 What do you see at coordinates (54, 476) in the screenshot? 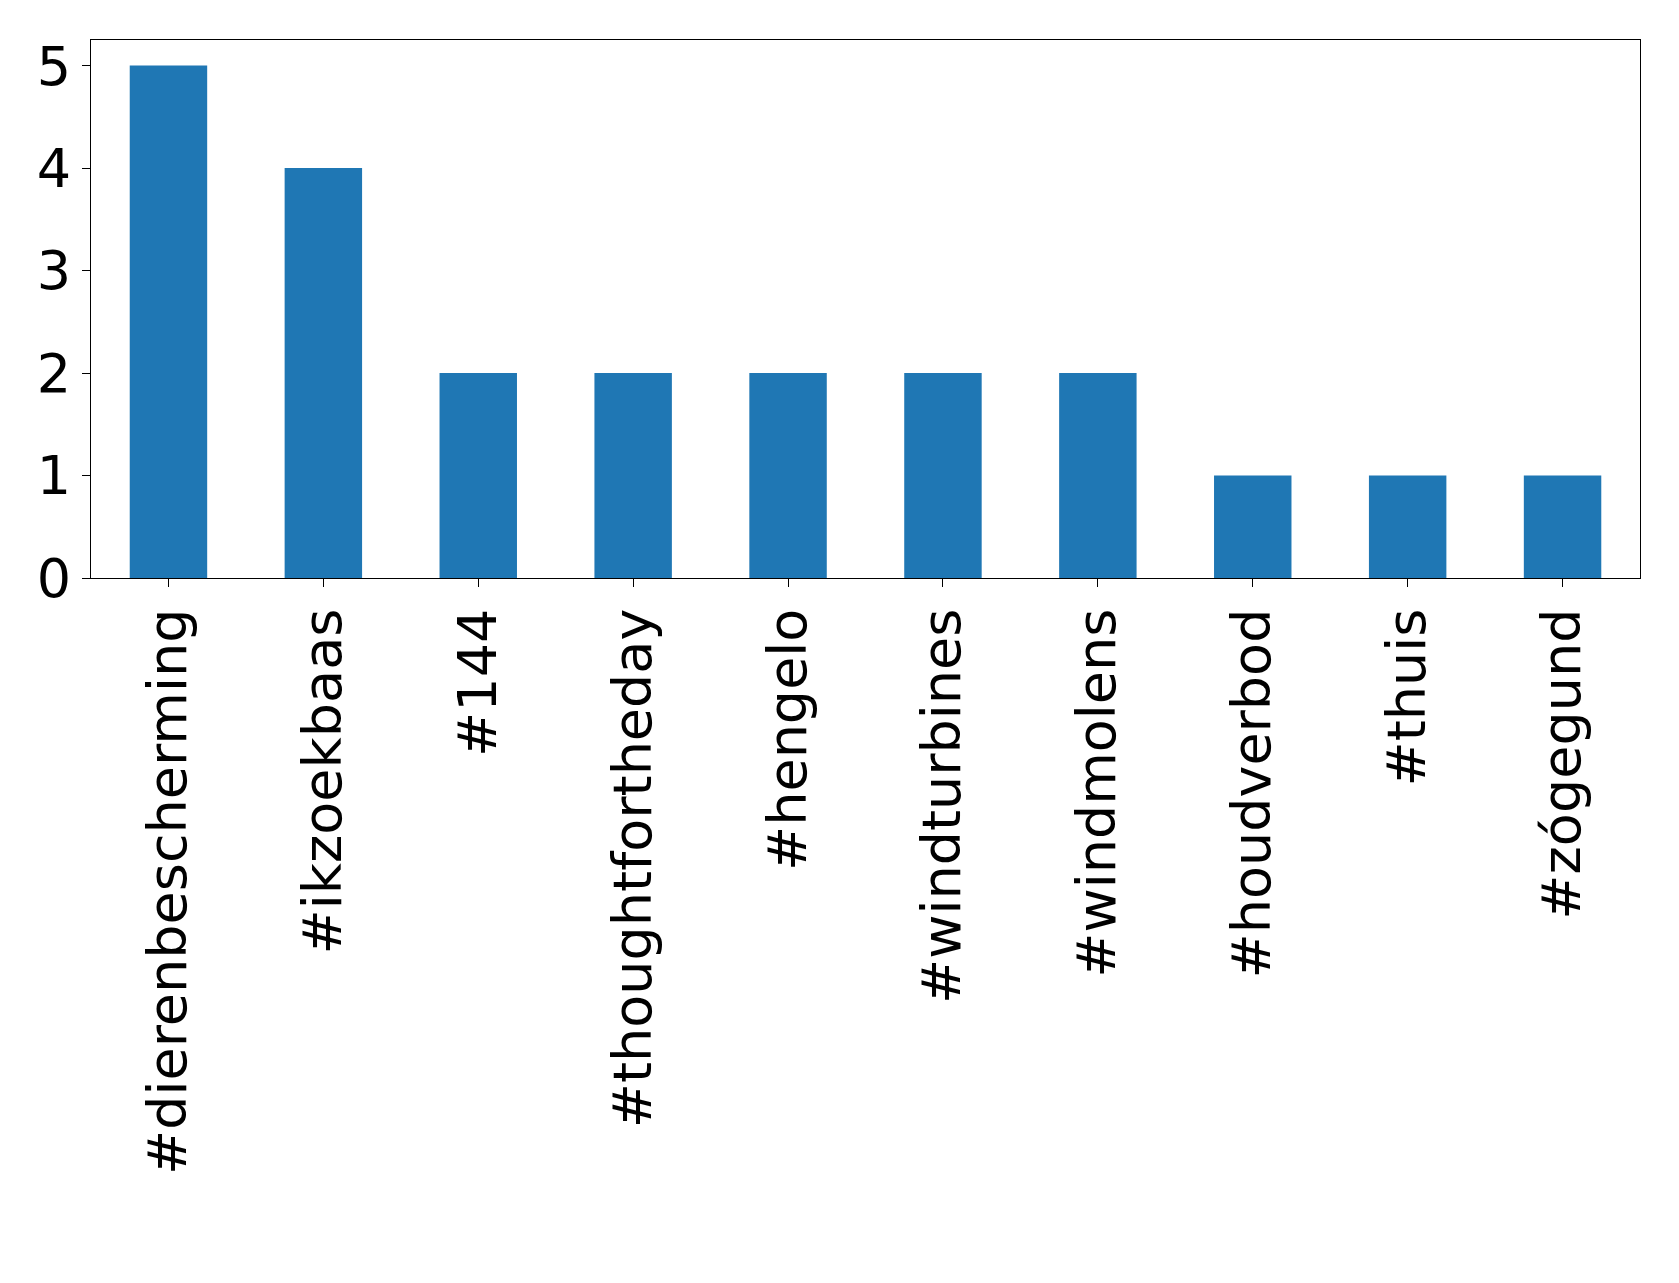
I see `y-tick-label: 1` at bounding box center [54, 476].